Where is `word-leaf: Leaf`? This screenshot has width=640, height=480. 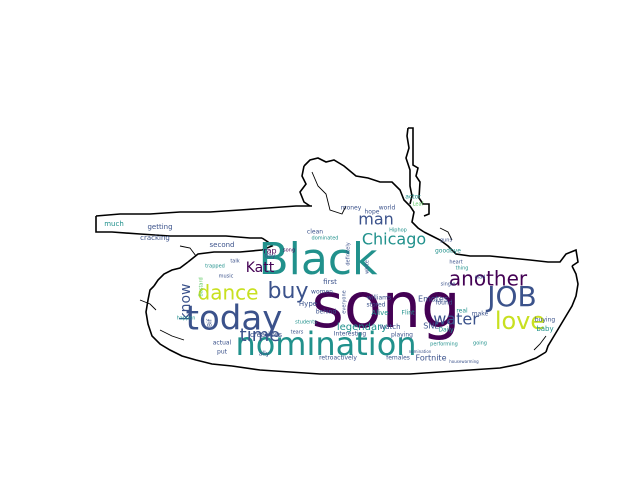
word-leaf: Leaf is located at coordinates (418, 205).